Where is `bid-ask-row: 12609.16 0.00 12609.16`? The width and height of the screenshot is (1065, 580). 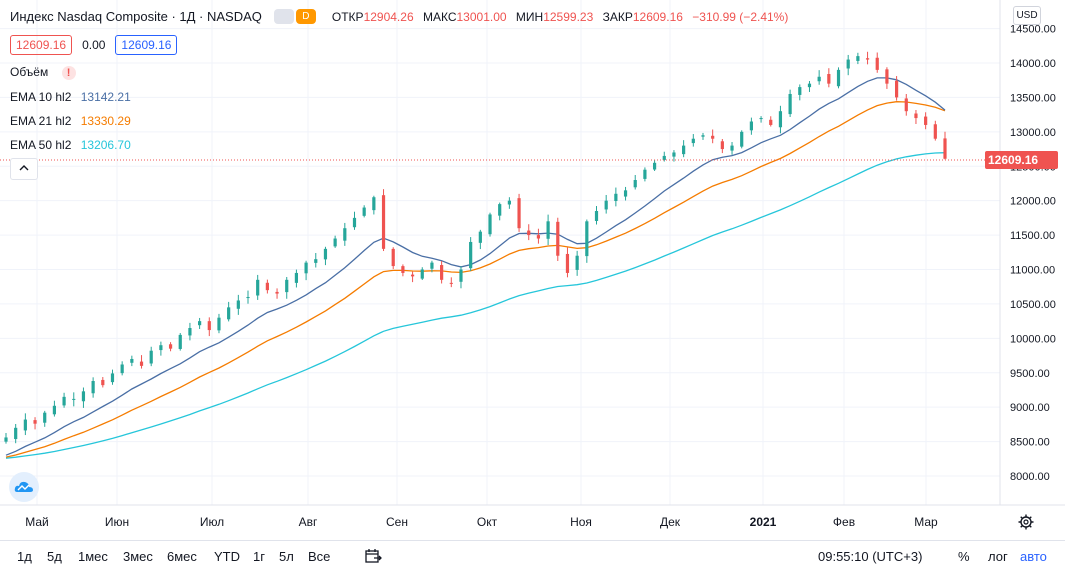
bid-ask-row: 12609.16 0.00 12609.16 is located at coordinates (94, 45).